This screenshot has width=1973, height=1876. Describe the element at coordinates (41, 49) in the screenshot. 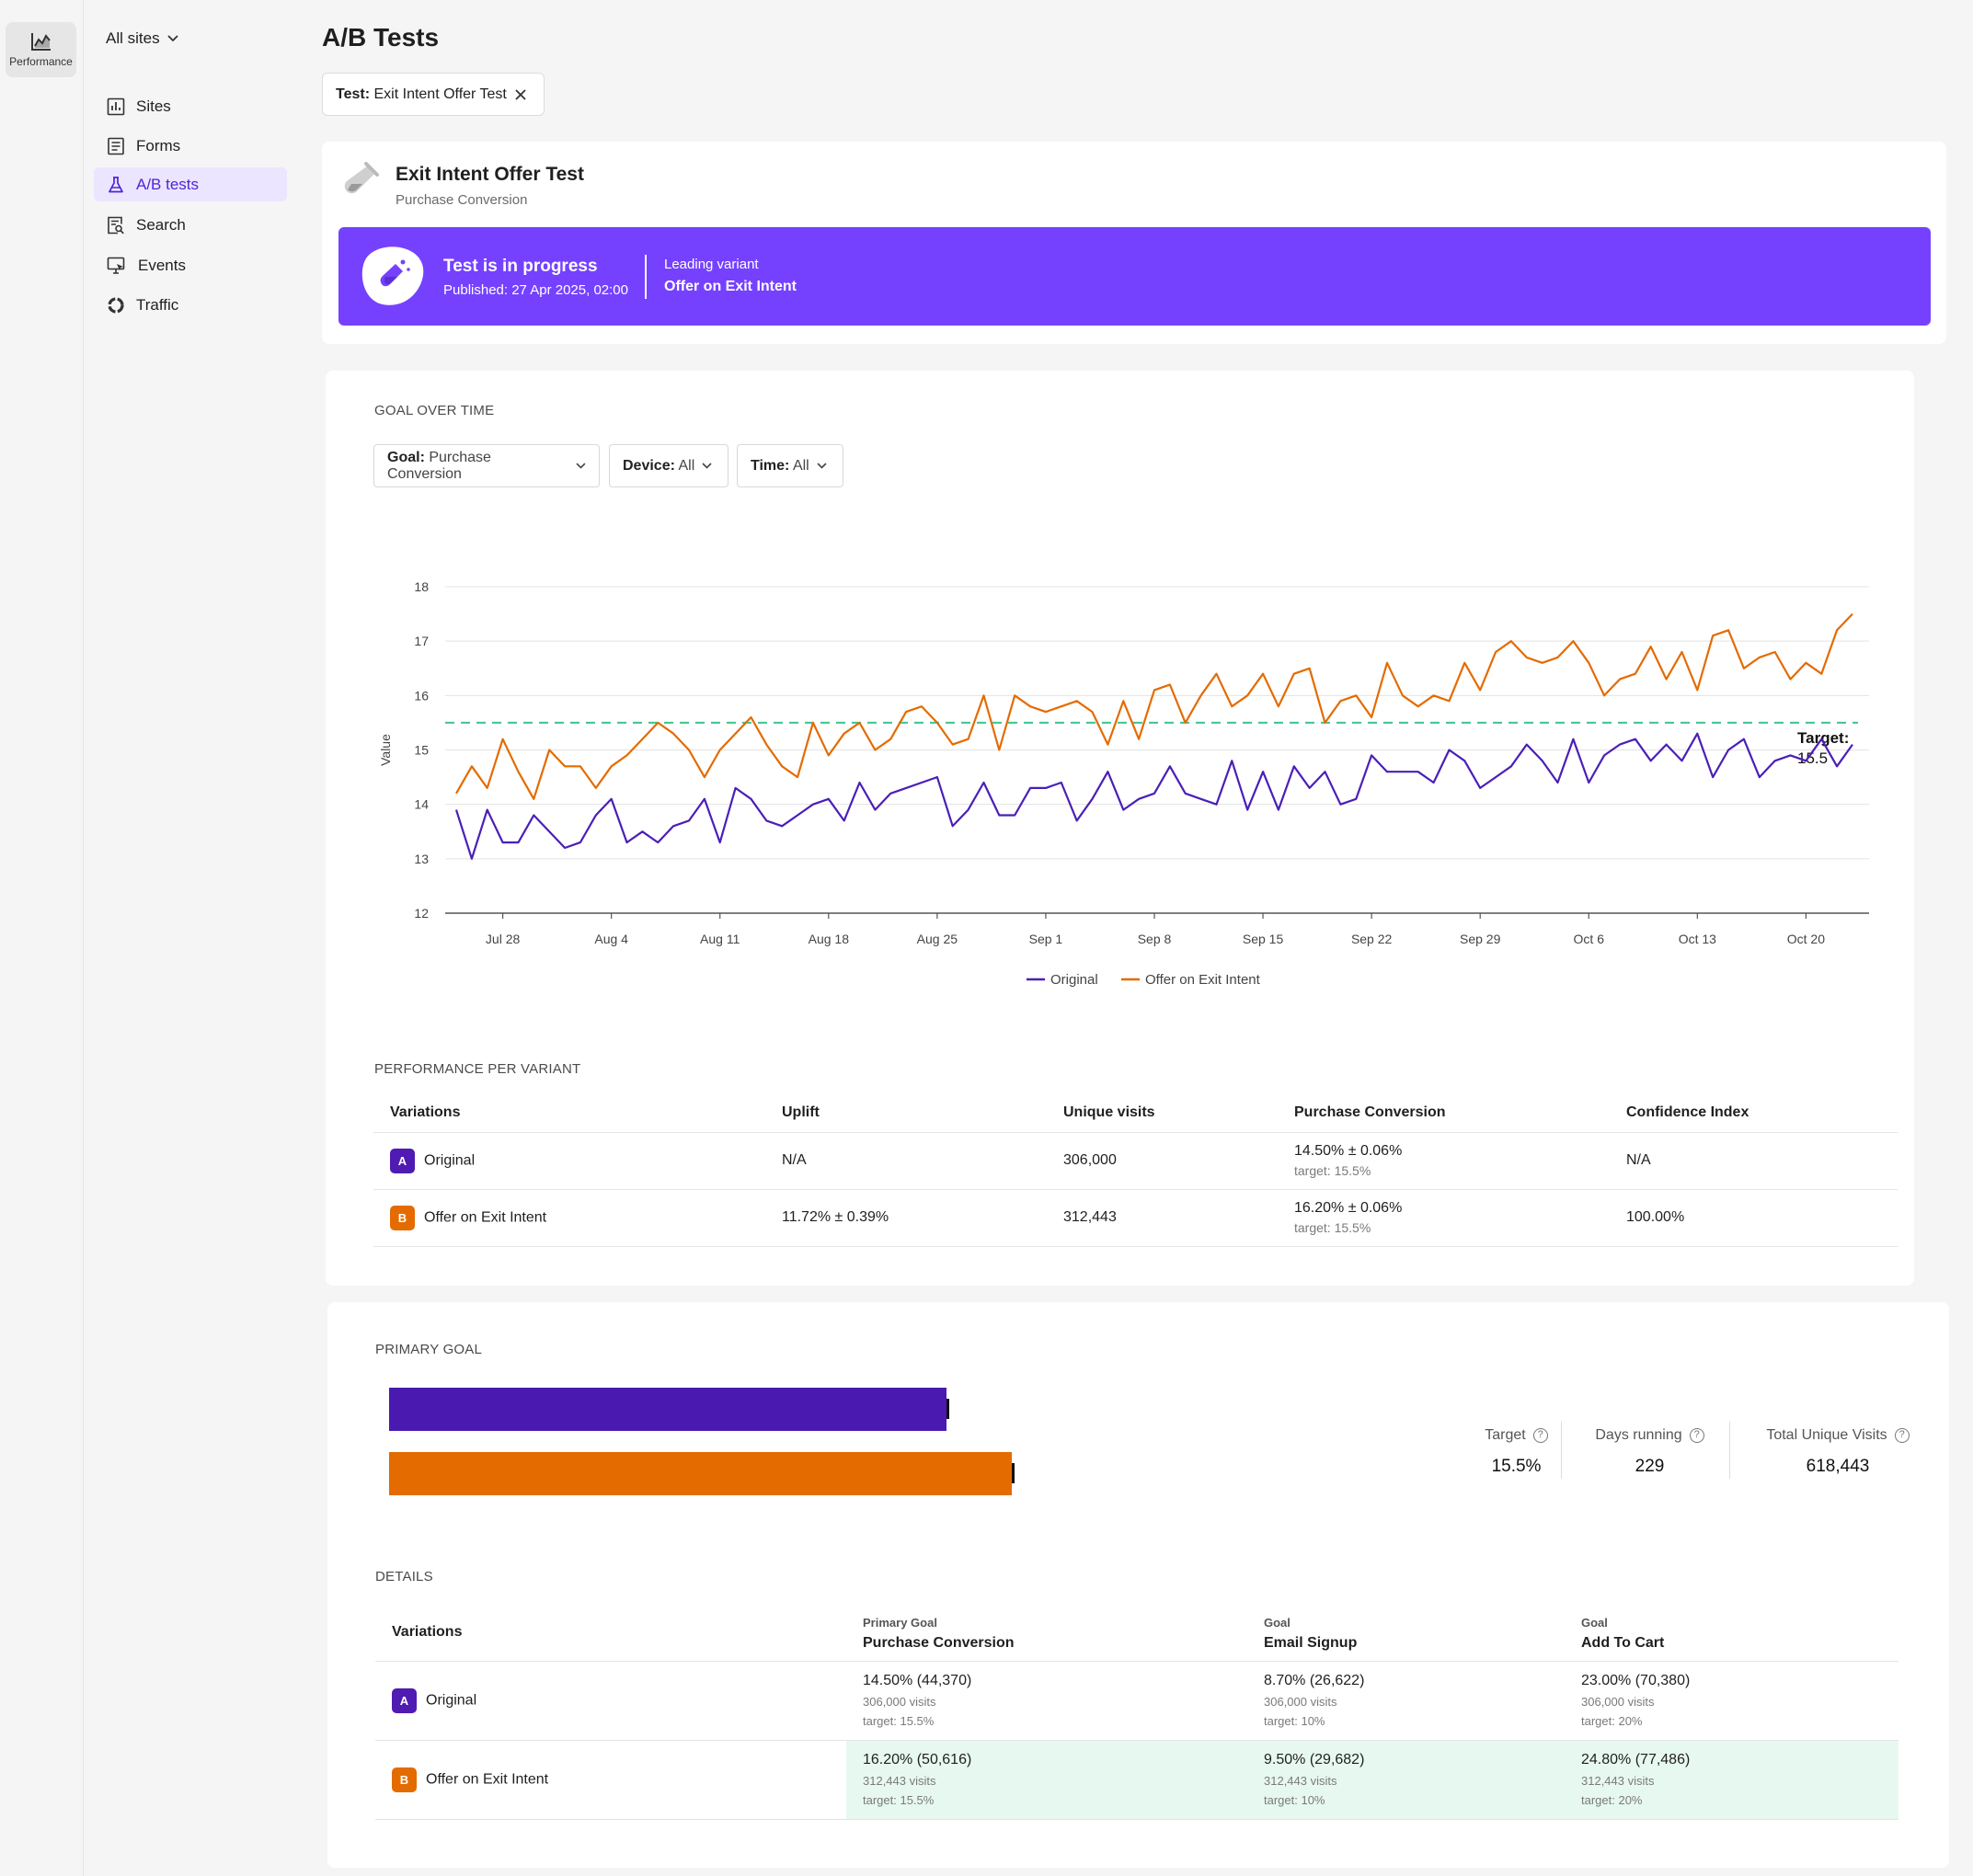

I see `rail-item-performance: Performance` at that location.